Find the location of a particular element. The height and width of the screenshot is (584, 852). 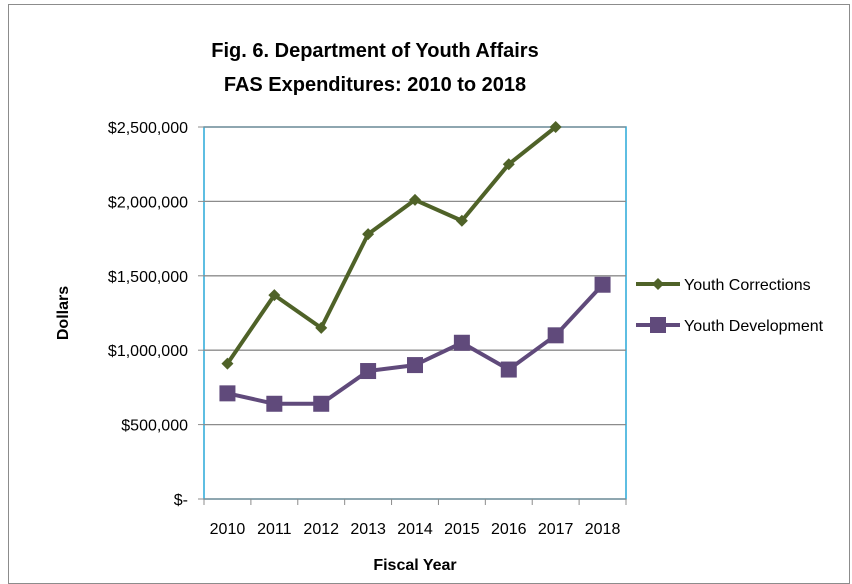

legend-label: Youth Corrections is located at coordinates (747, 285).